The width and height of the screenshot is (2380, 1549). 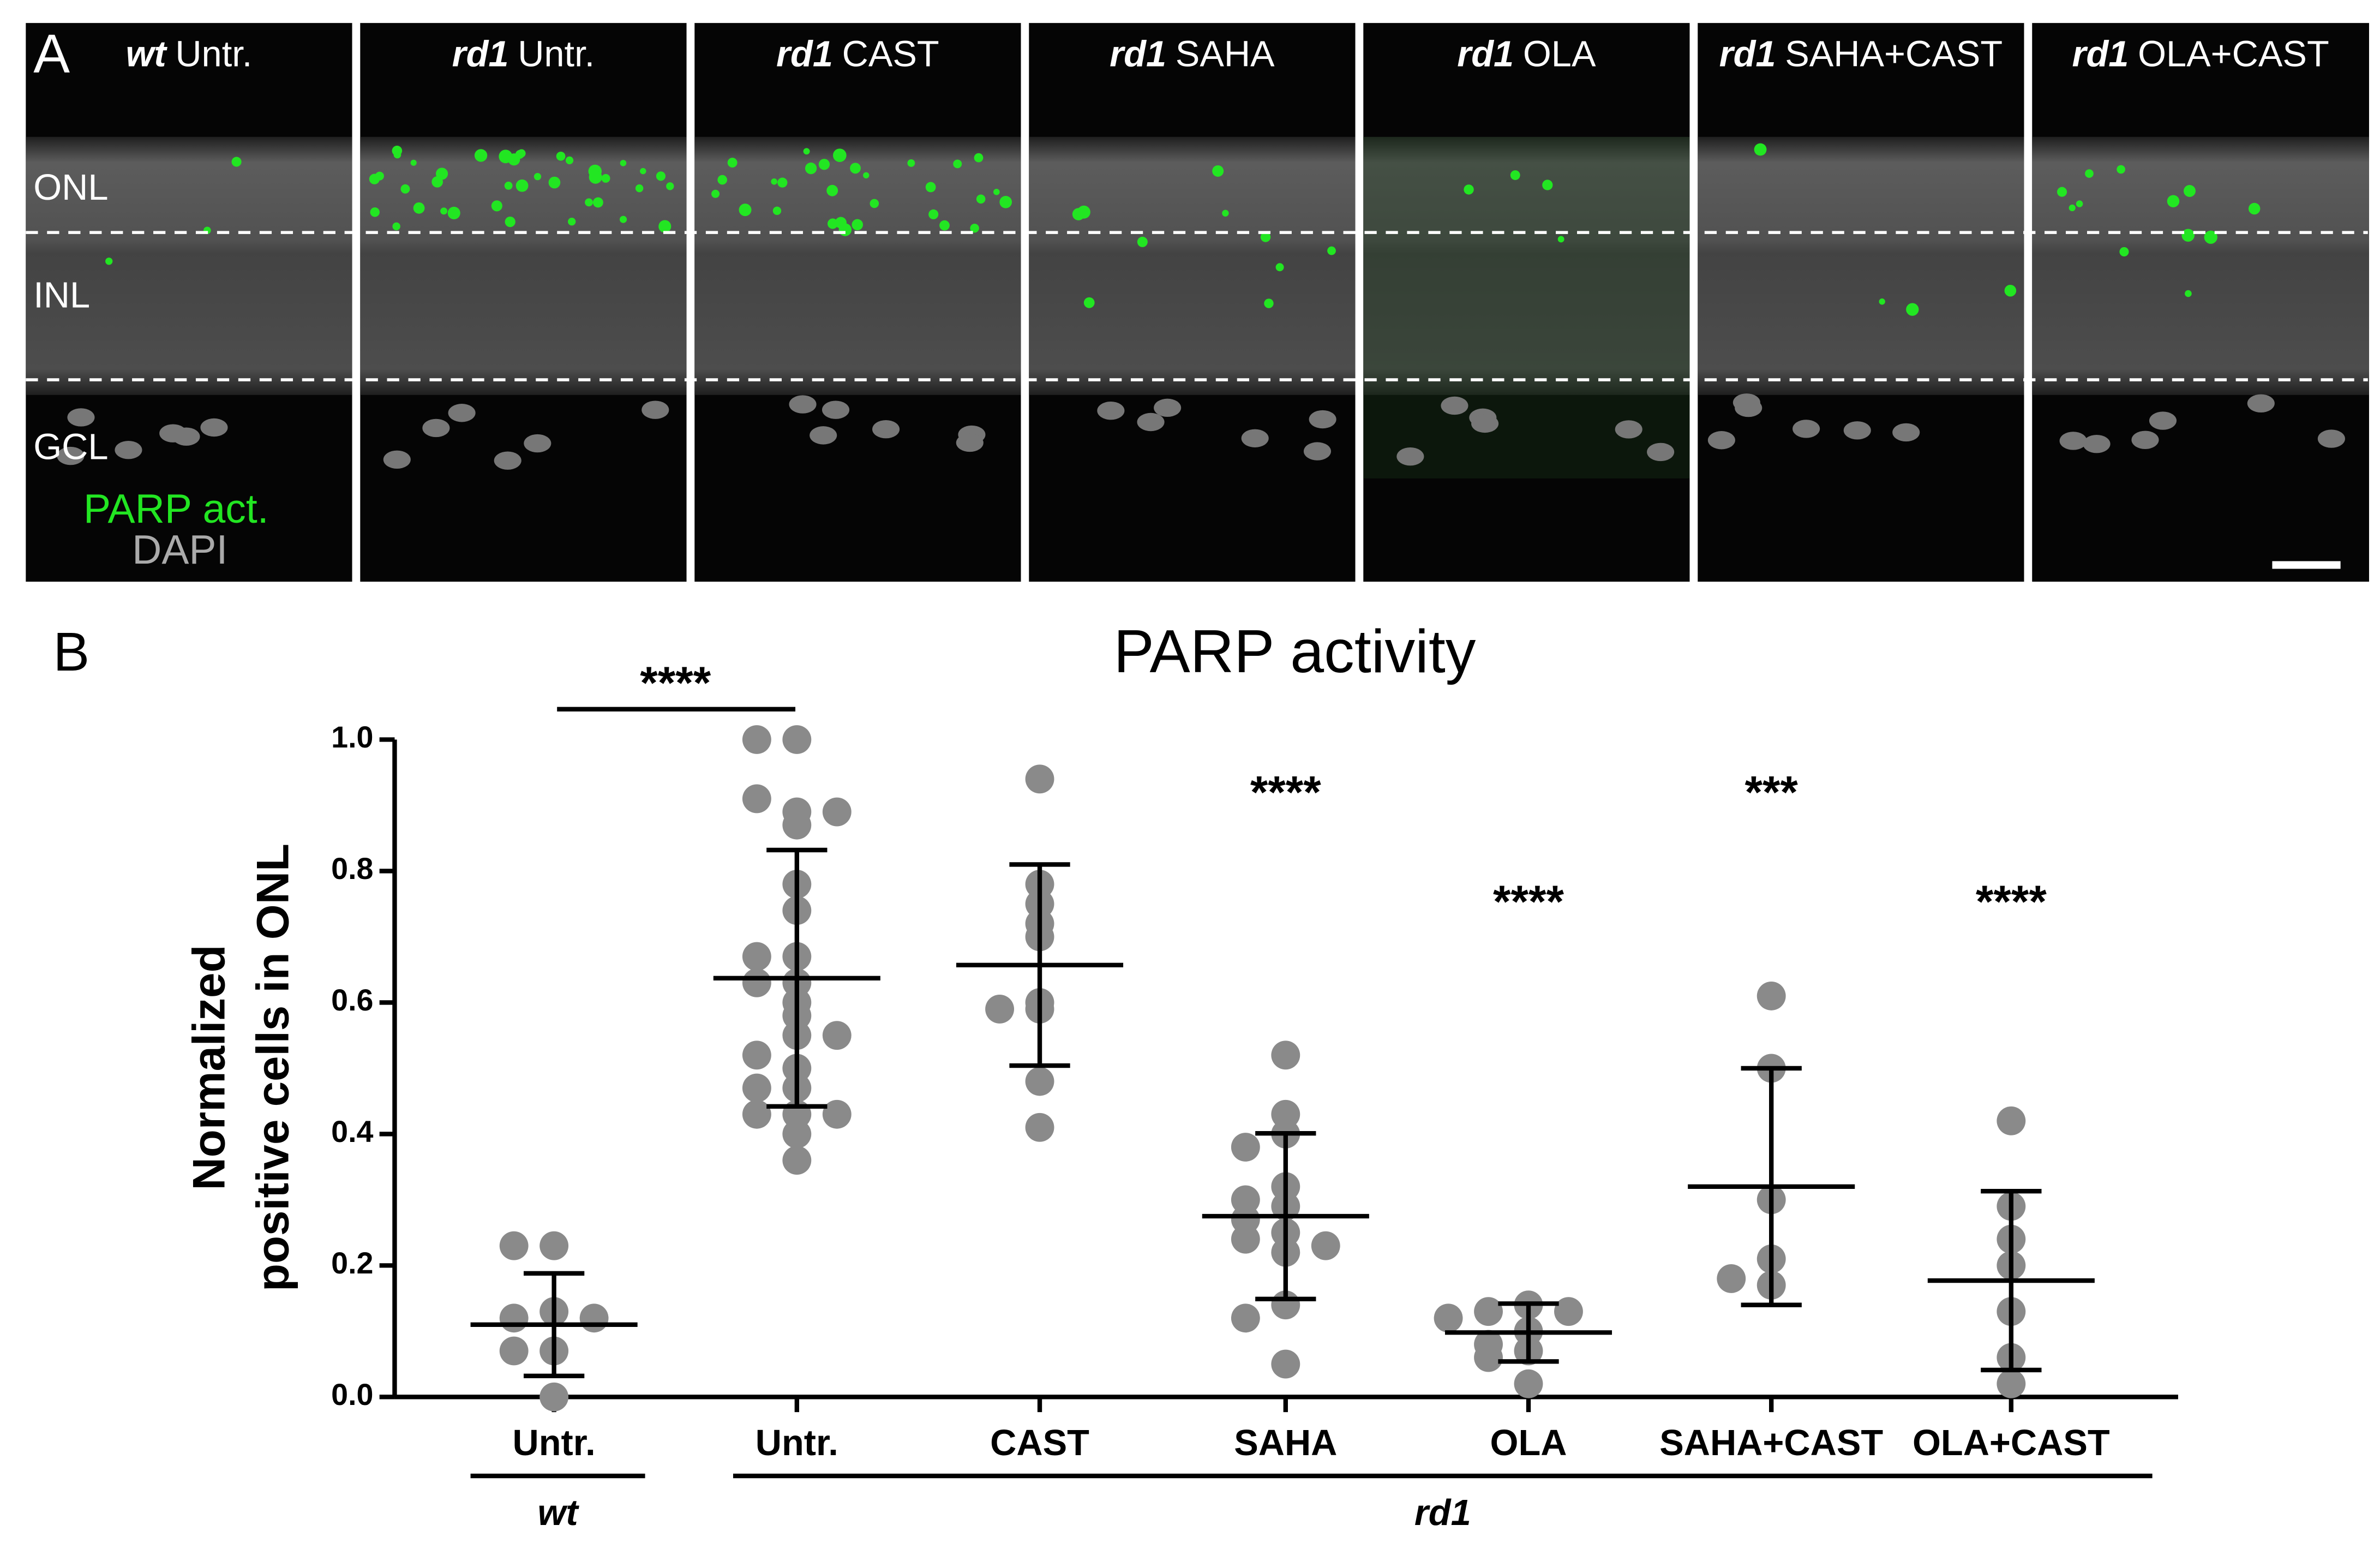 What do you see at coordinates (2233, 54) in the screenshot?
I see `treatment: OLA+CAST` at bounding box center [2233, 54].